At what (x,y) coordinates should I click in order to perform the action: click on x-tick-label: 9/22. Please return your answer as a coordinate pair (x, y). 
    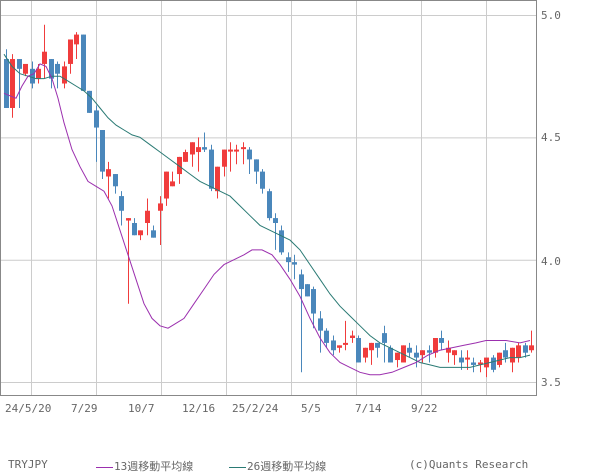
    Looking at the image, I should click on (424, 408).